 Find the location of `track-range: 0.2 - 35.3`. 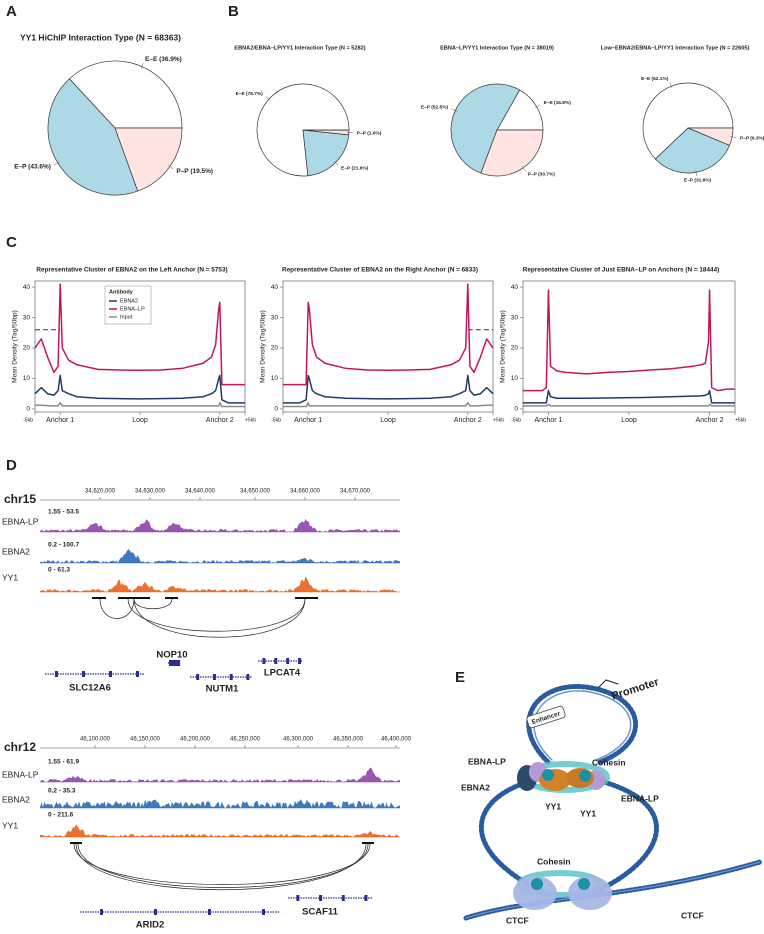

track-range: 0.2 - 35.3 is located at coordinates (62, 791).